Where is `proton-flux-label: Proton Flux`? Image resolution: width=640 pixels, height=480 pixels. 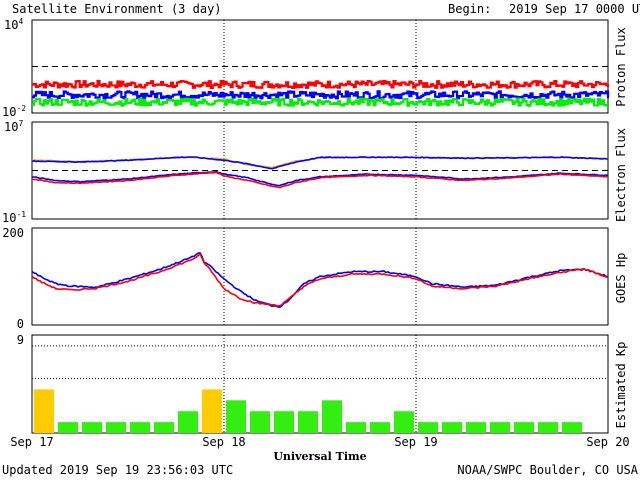
proton-flux-label: Proton Flux is located at coordinates (621, 66).